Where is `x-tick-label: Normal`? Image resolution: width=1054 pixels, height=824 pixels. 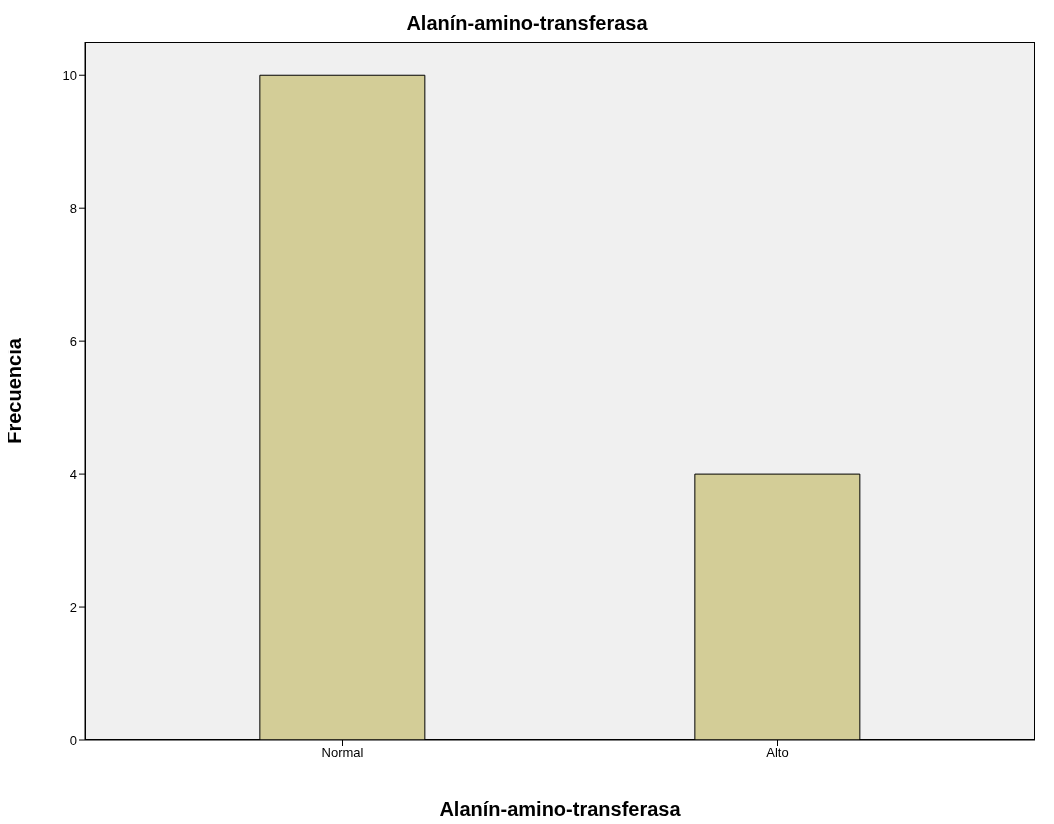
x-tick-label: Normal is located at coordinates (342, 753).